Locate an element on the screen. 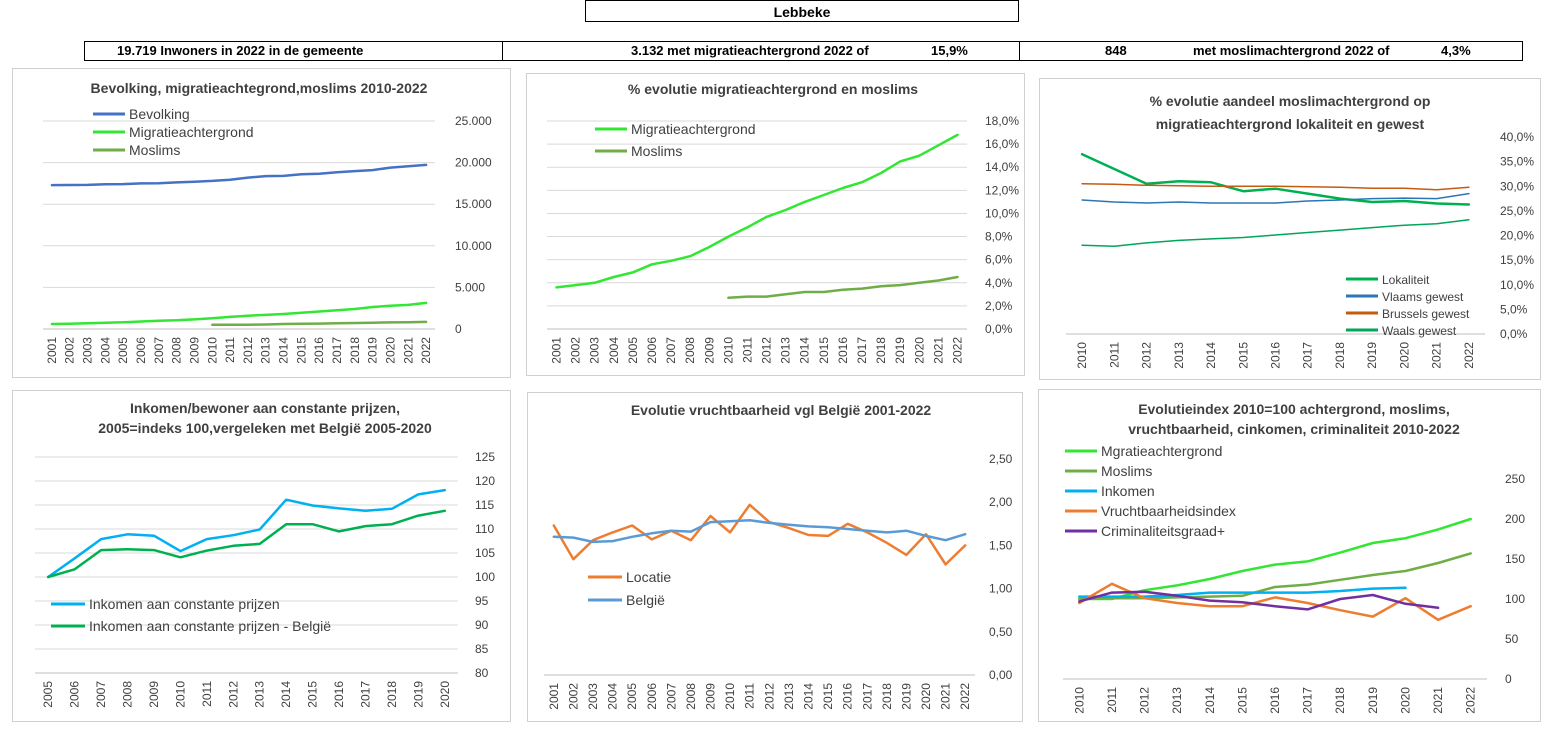 This screenshot has height=736, width=1556. x-tick-label: 2002 is located at coordinates (573, 696).